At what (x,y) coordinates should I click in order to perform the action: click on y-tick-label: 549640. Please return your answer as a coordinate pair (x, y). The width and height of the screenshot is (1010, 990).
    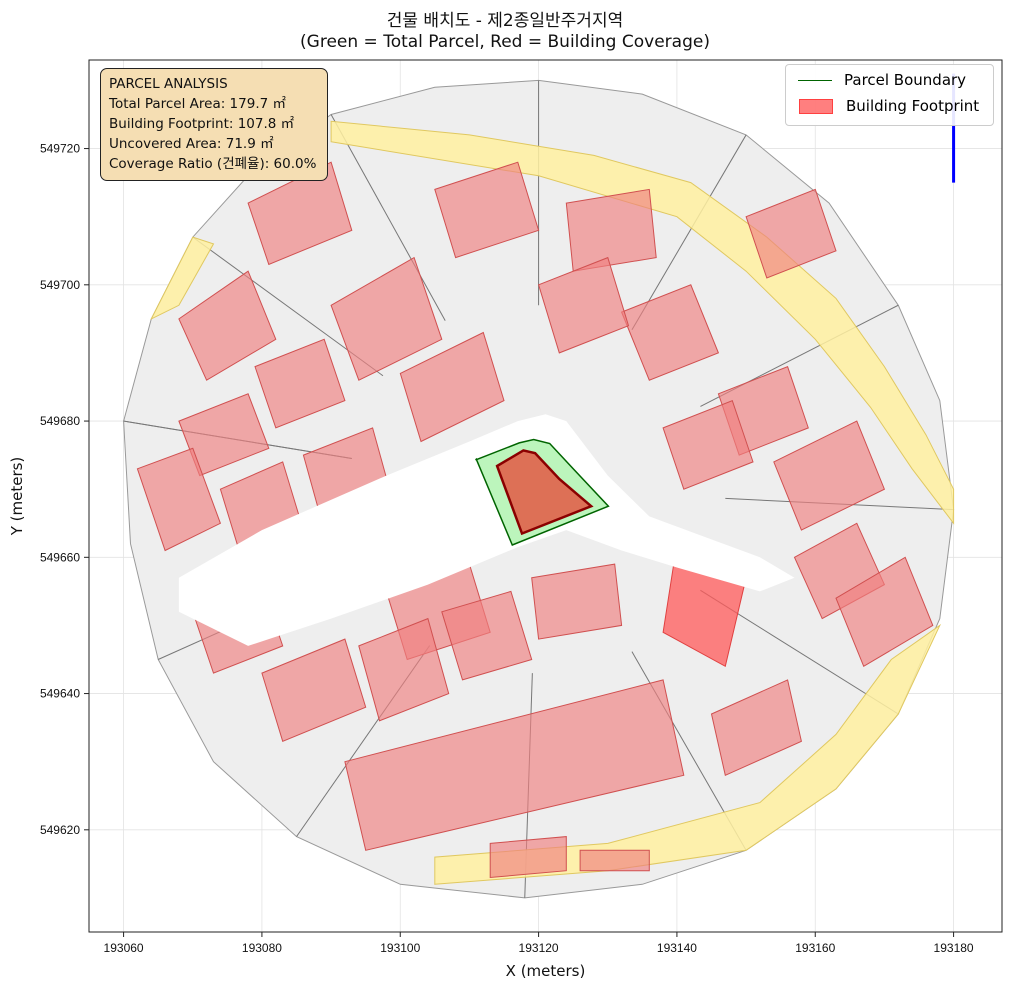
    Looking at the image, I should click on (60, 694).